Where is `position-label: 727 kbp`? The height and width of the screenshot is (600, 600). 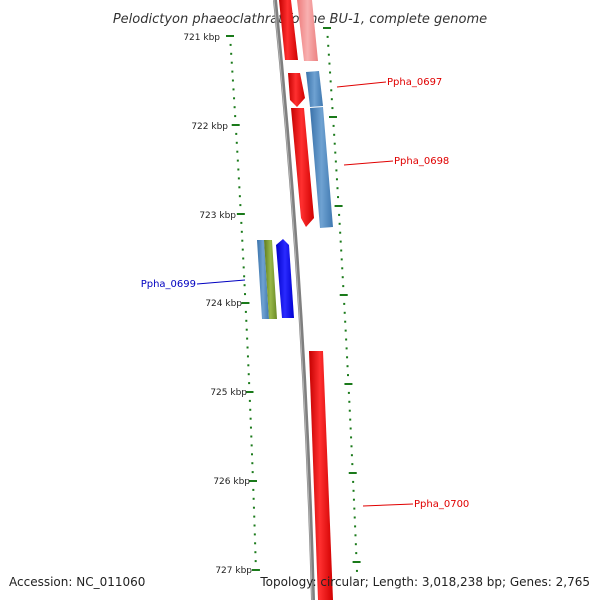
position-label: 727 kbp is located at coordinates (233, 571).